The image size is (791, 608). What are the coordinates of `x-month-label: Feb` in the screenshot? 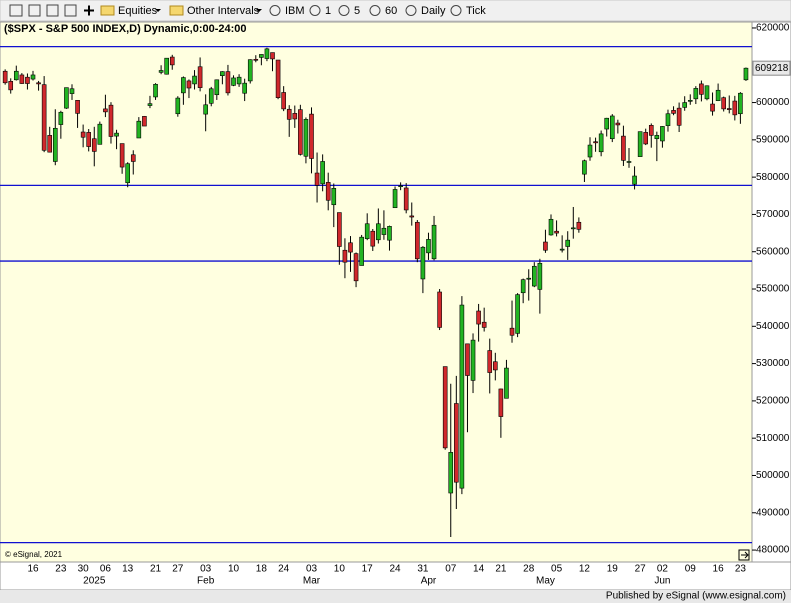 It's located at (206, 581).